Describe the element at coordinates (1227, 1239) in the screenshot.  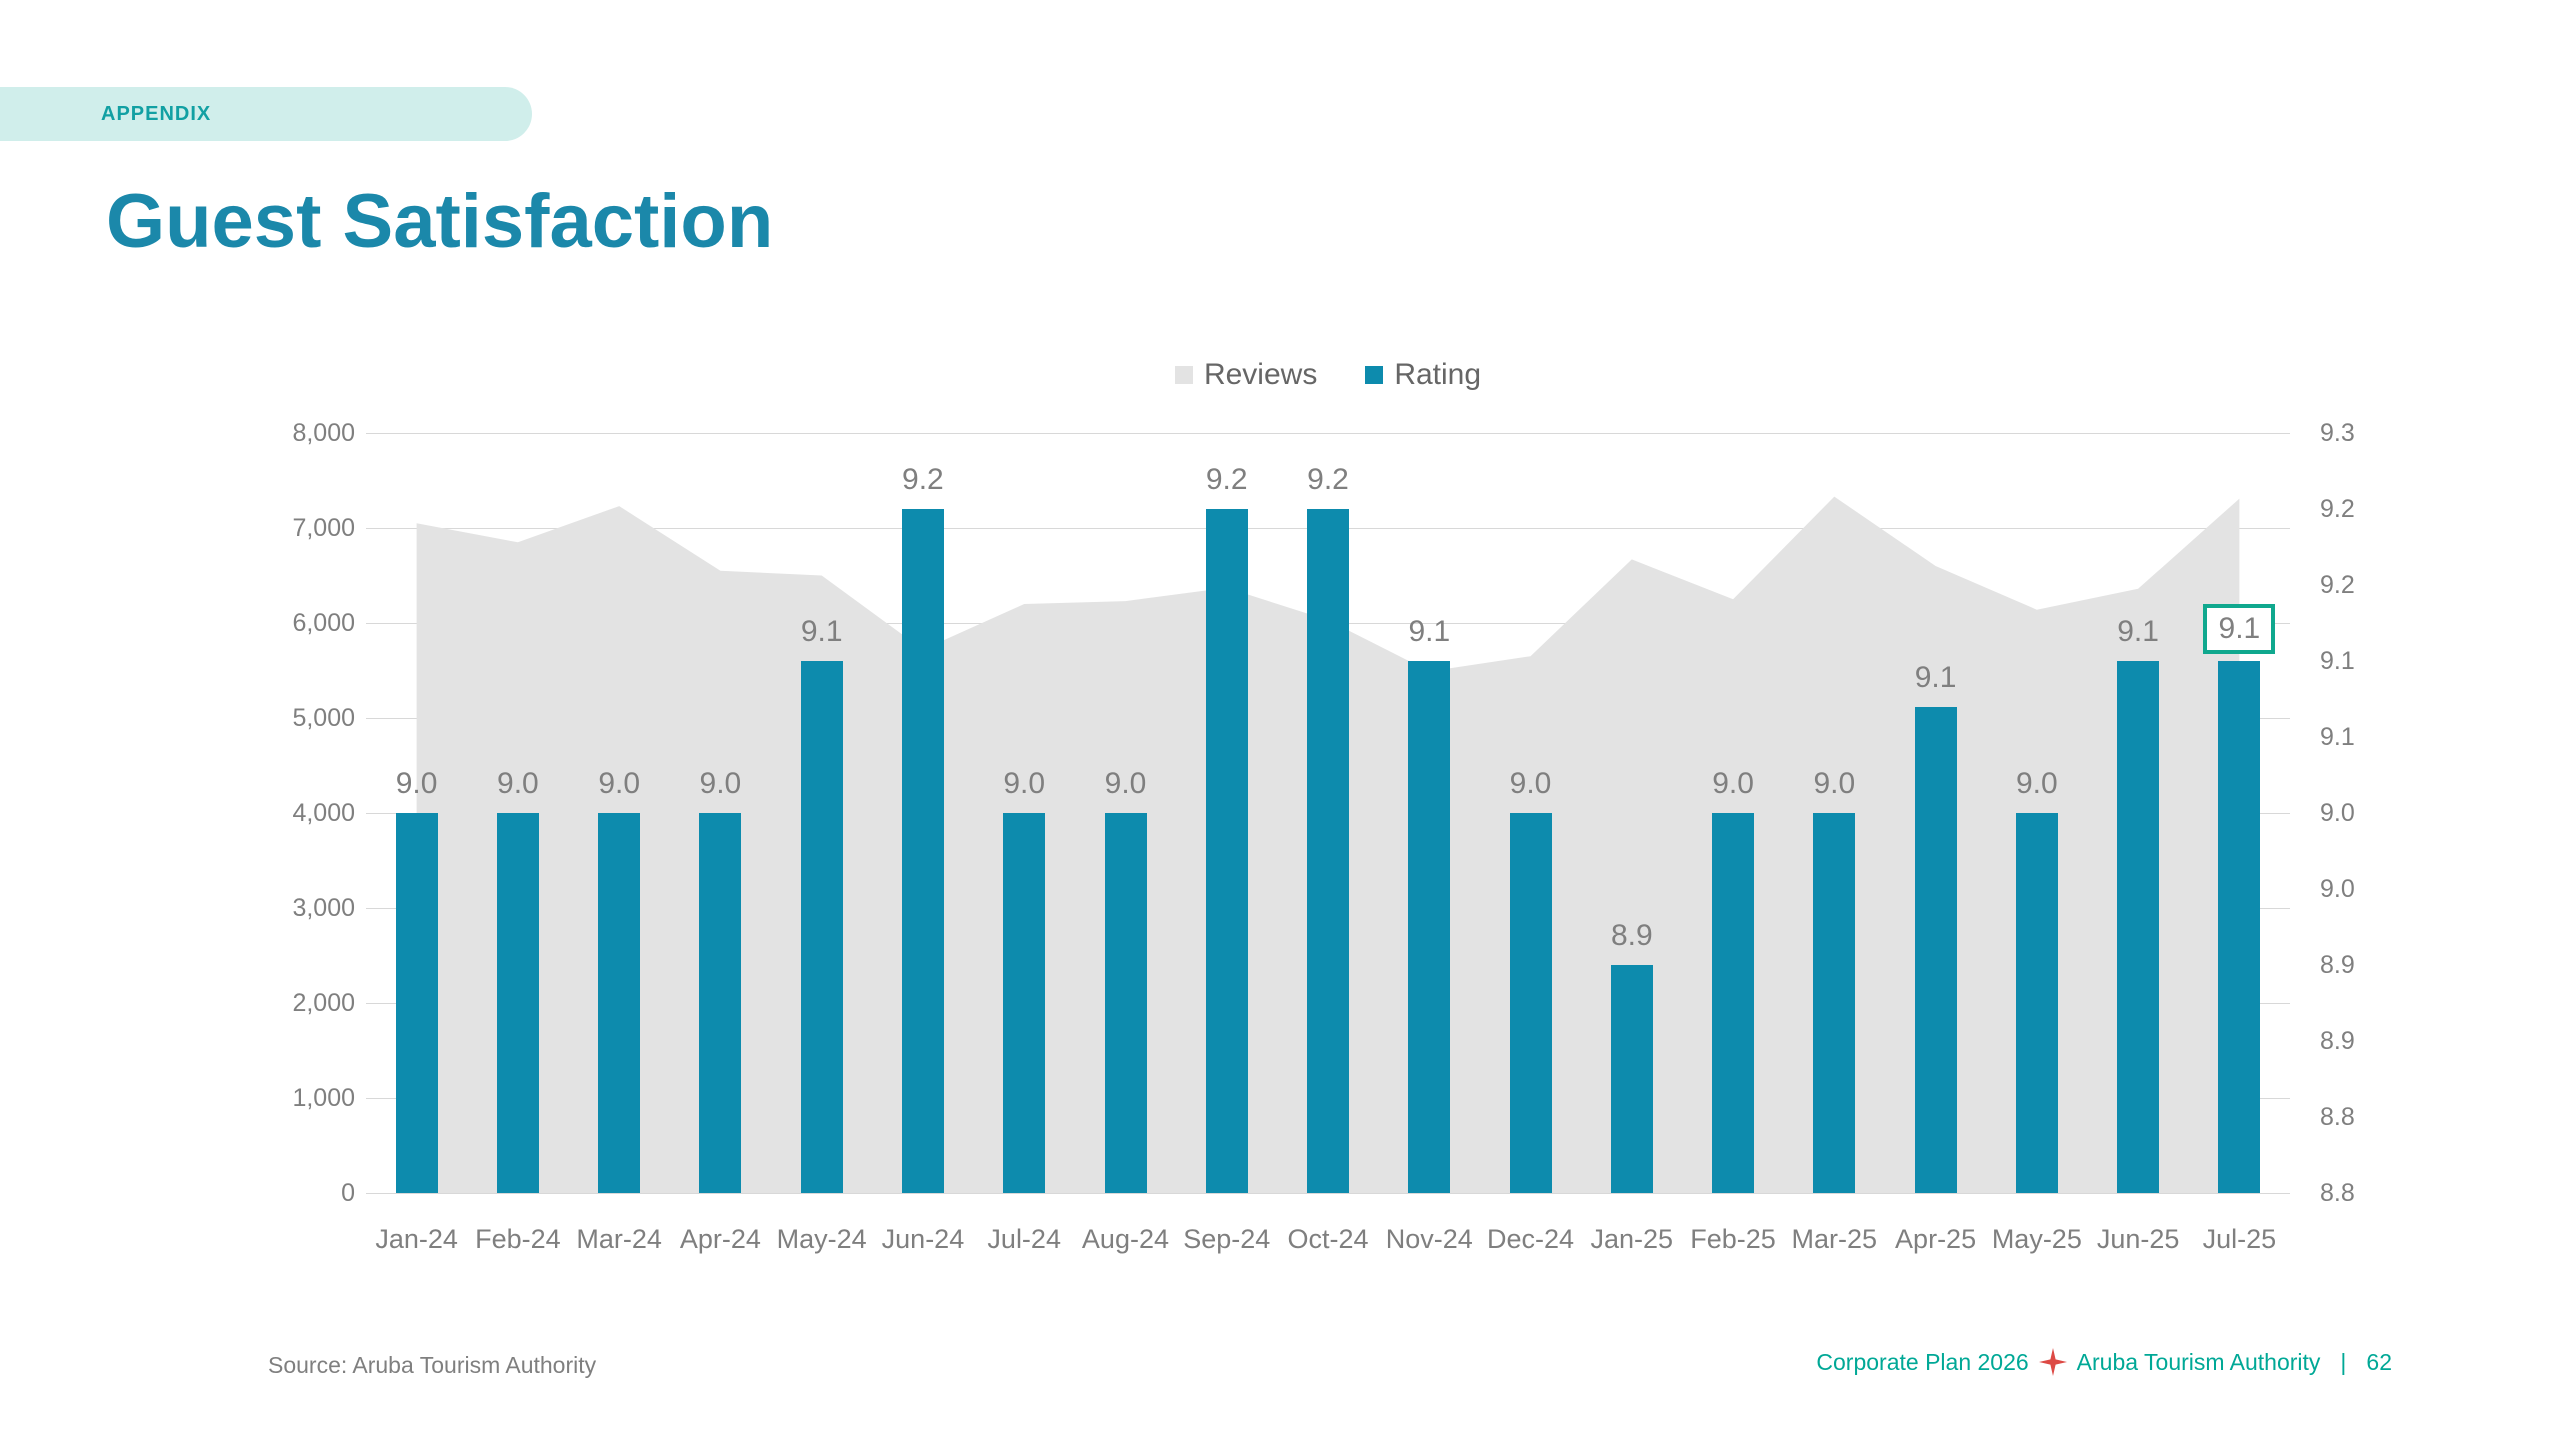
I see `x-axis-tick: Sep-24` at that location.